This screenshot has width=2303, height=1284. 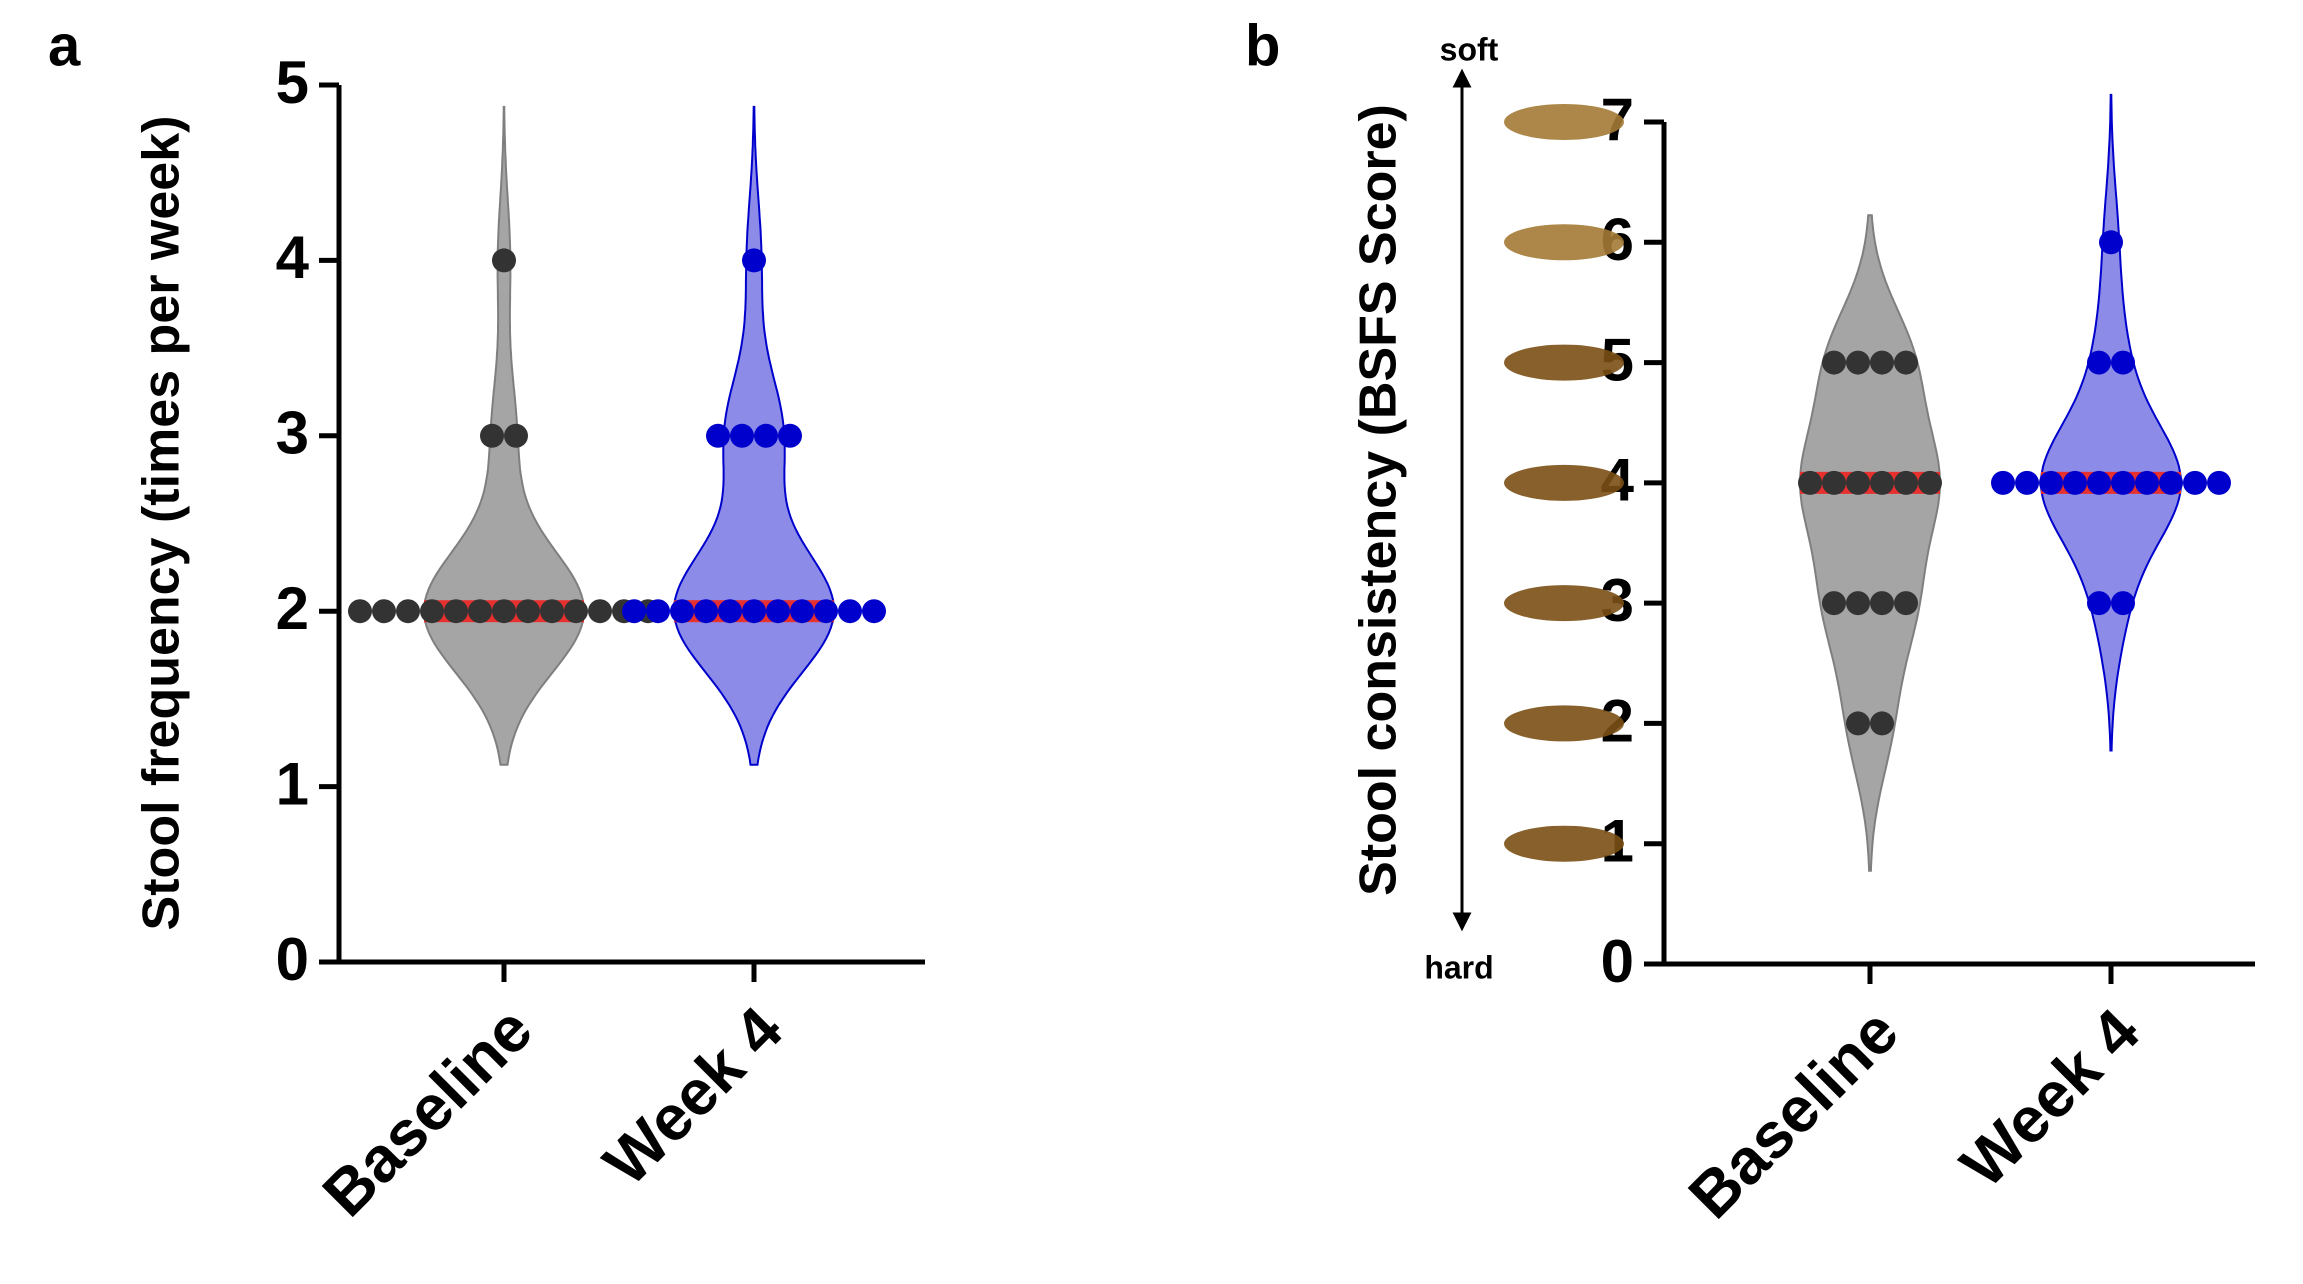 What do you see at coordinates (292, 82) in the screenshot?
I see `y-tick-label: 5` at bounding box center [292, 82].